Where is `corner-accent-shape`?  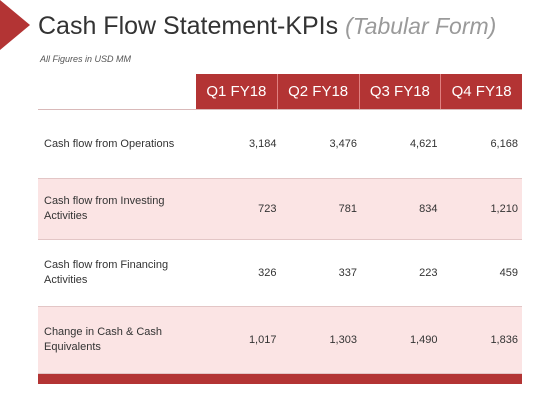
corner-accent-shape is located at coordinates (15, 25).